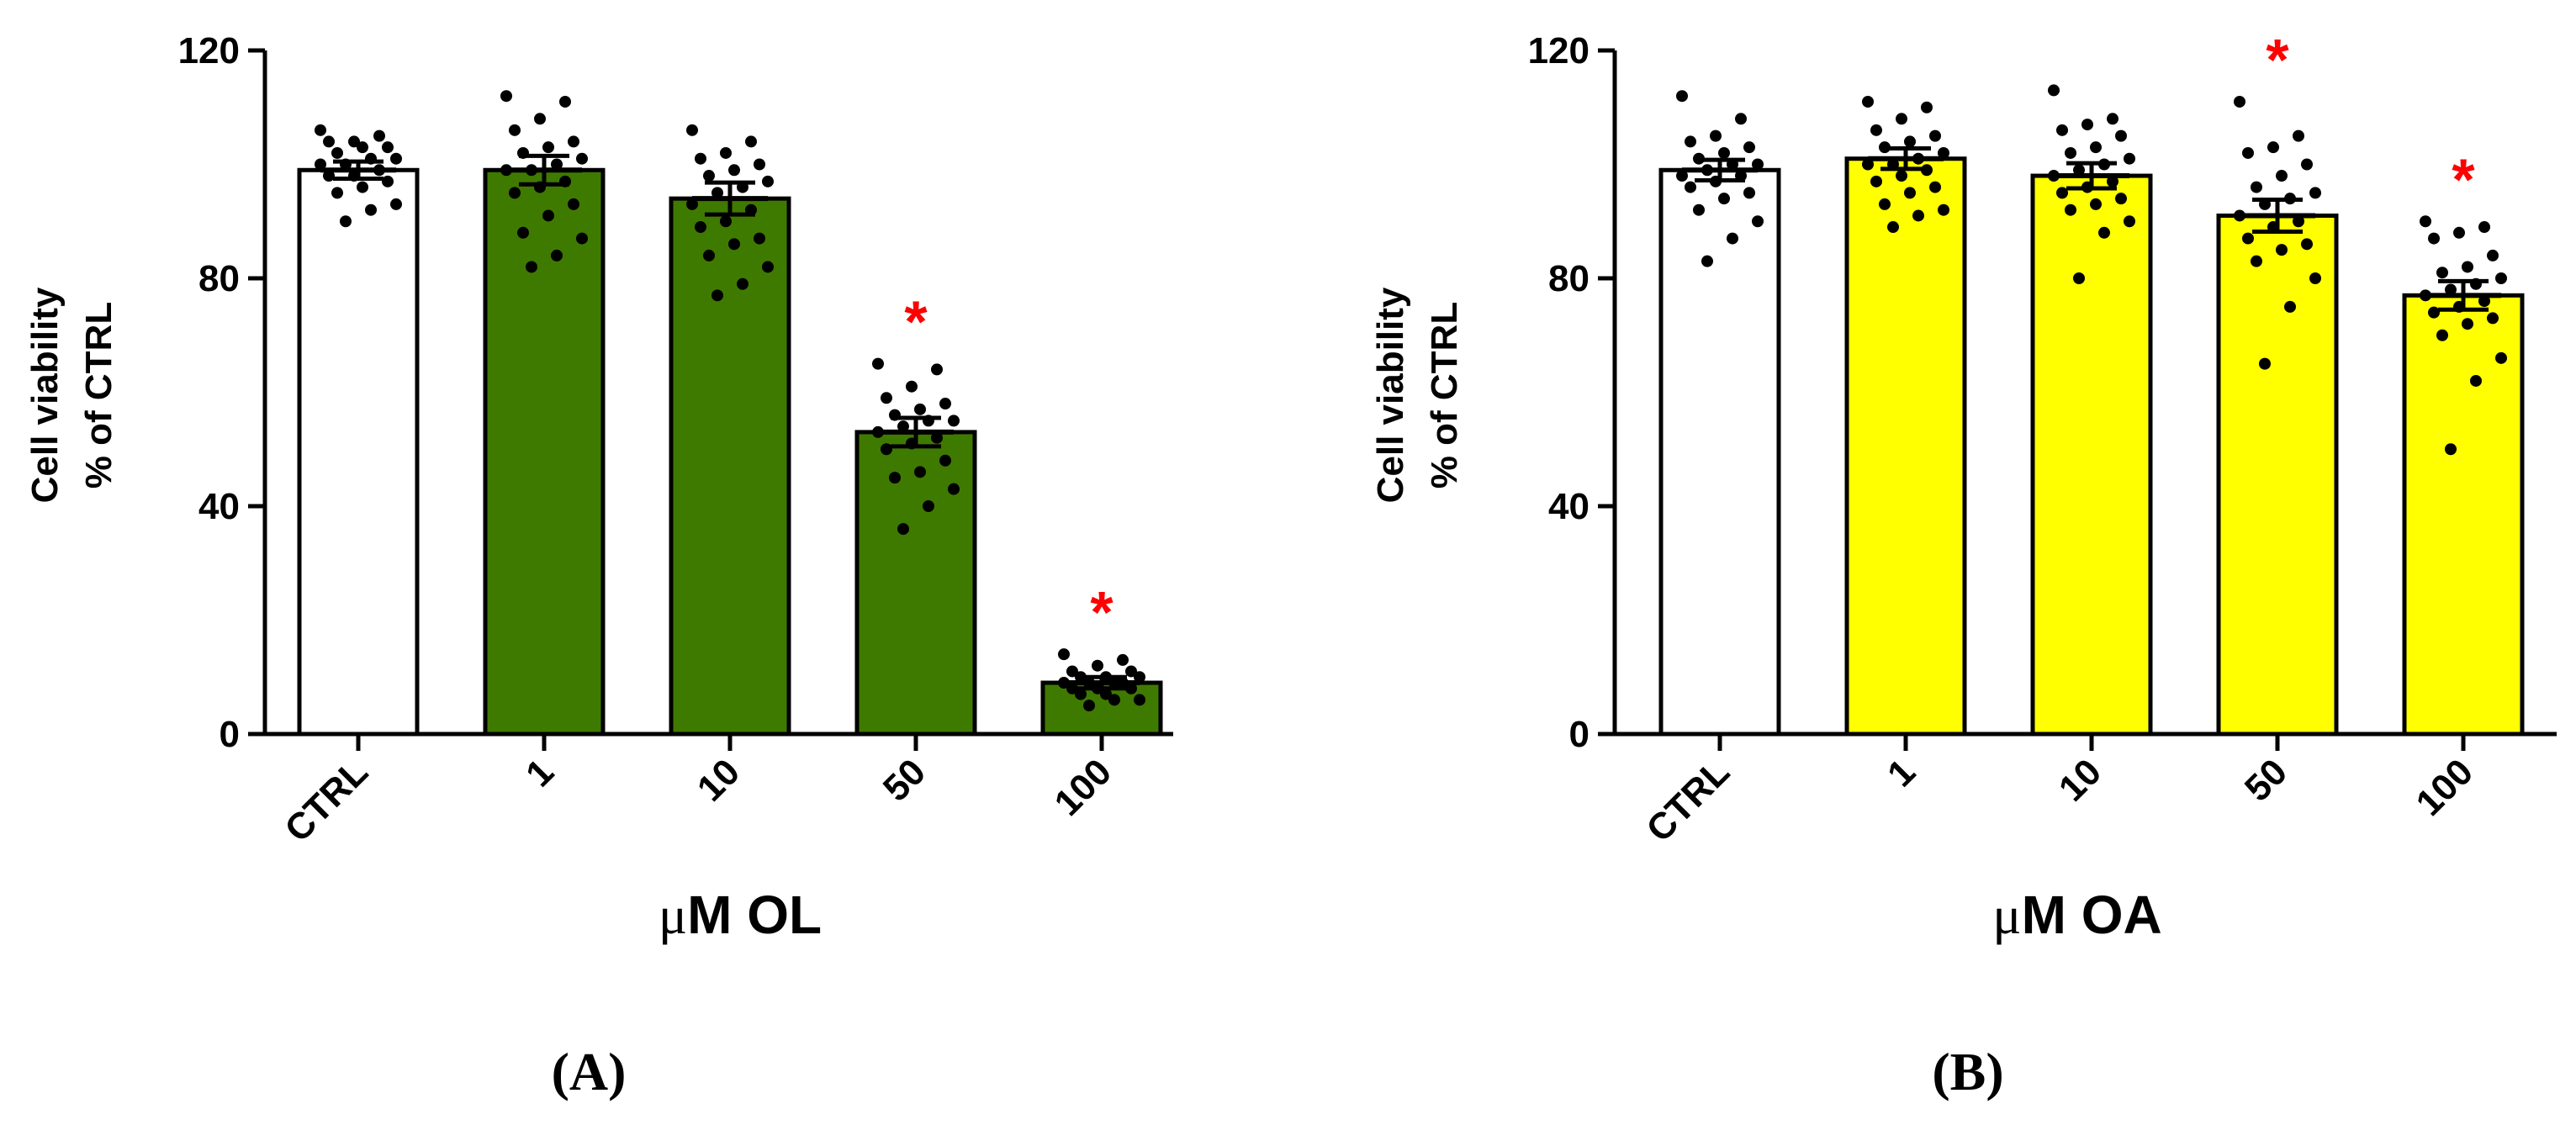 The height and width of the screenshot is (1125, 2576). What do you see at coordinates (1719, 452) in the screenshot?
I see `panel-b-bar-CTRL` at bounding box center [1719, 452].